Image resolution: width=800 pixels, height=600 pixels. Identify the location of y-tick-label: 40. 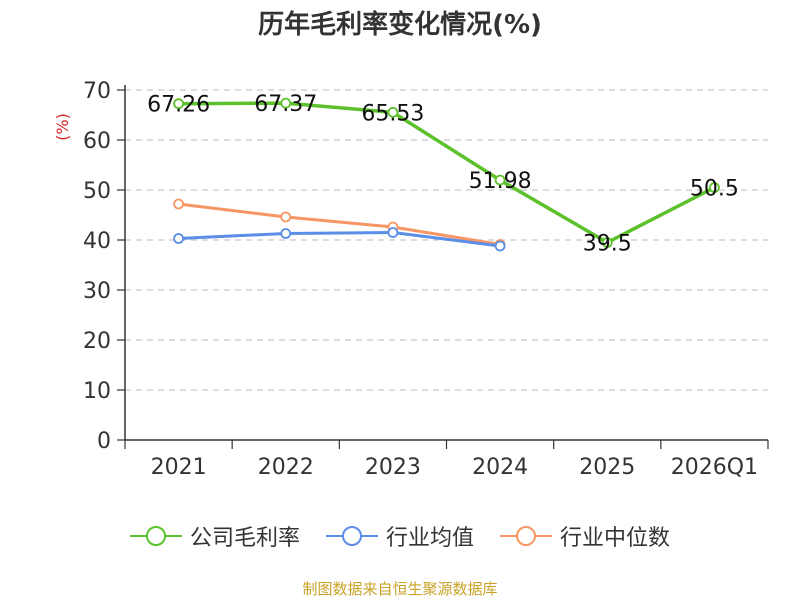
(97, 241).